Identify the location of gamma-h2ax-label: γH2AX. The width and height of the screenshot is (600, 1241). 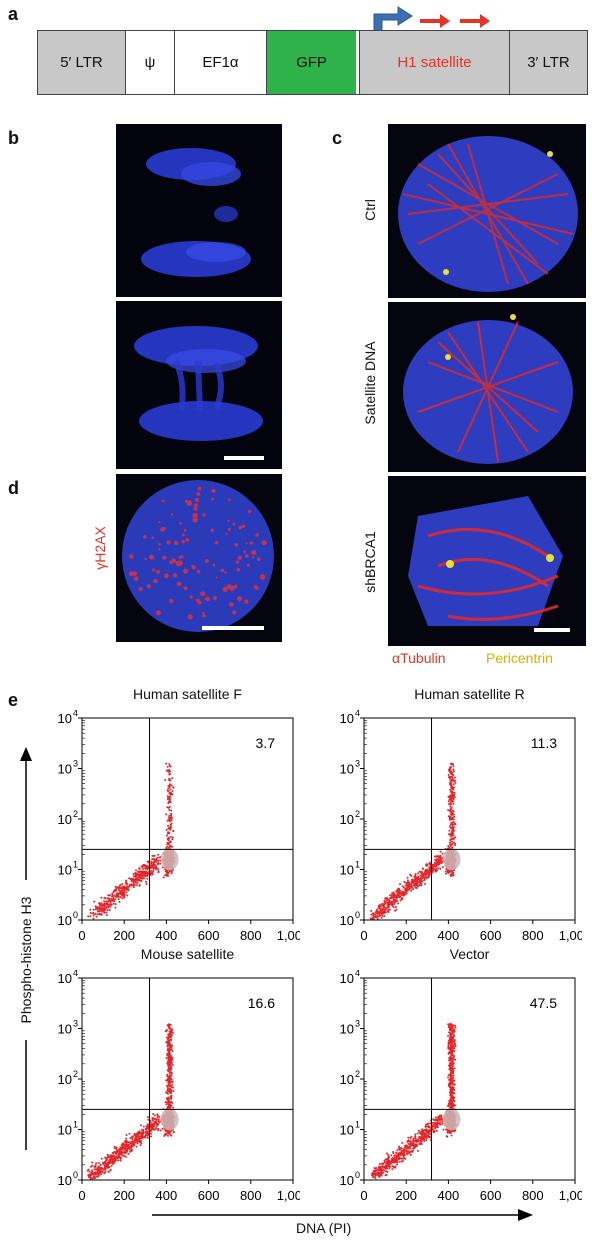
(100, 548).